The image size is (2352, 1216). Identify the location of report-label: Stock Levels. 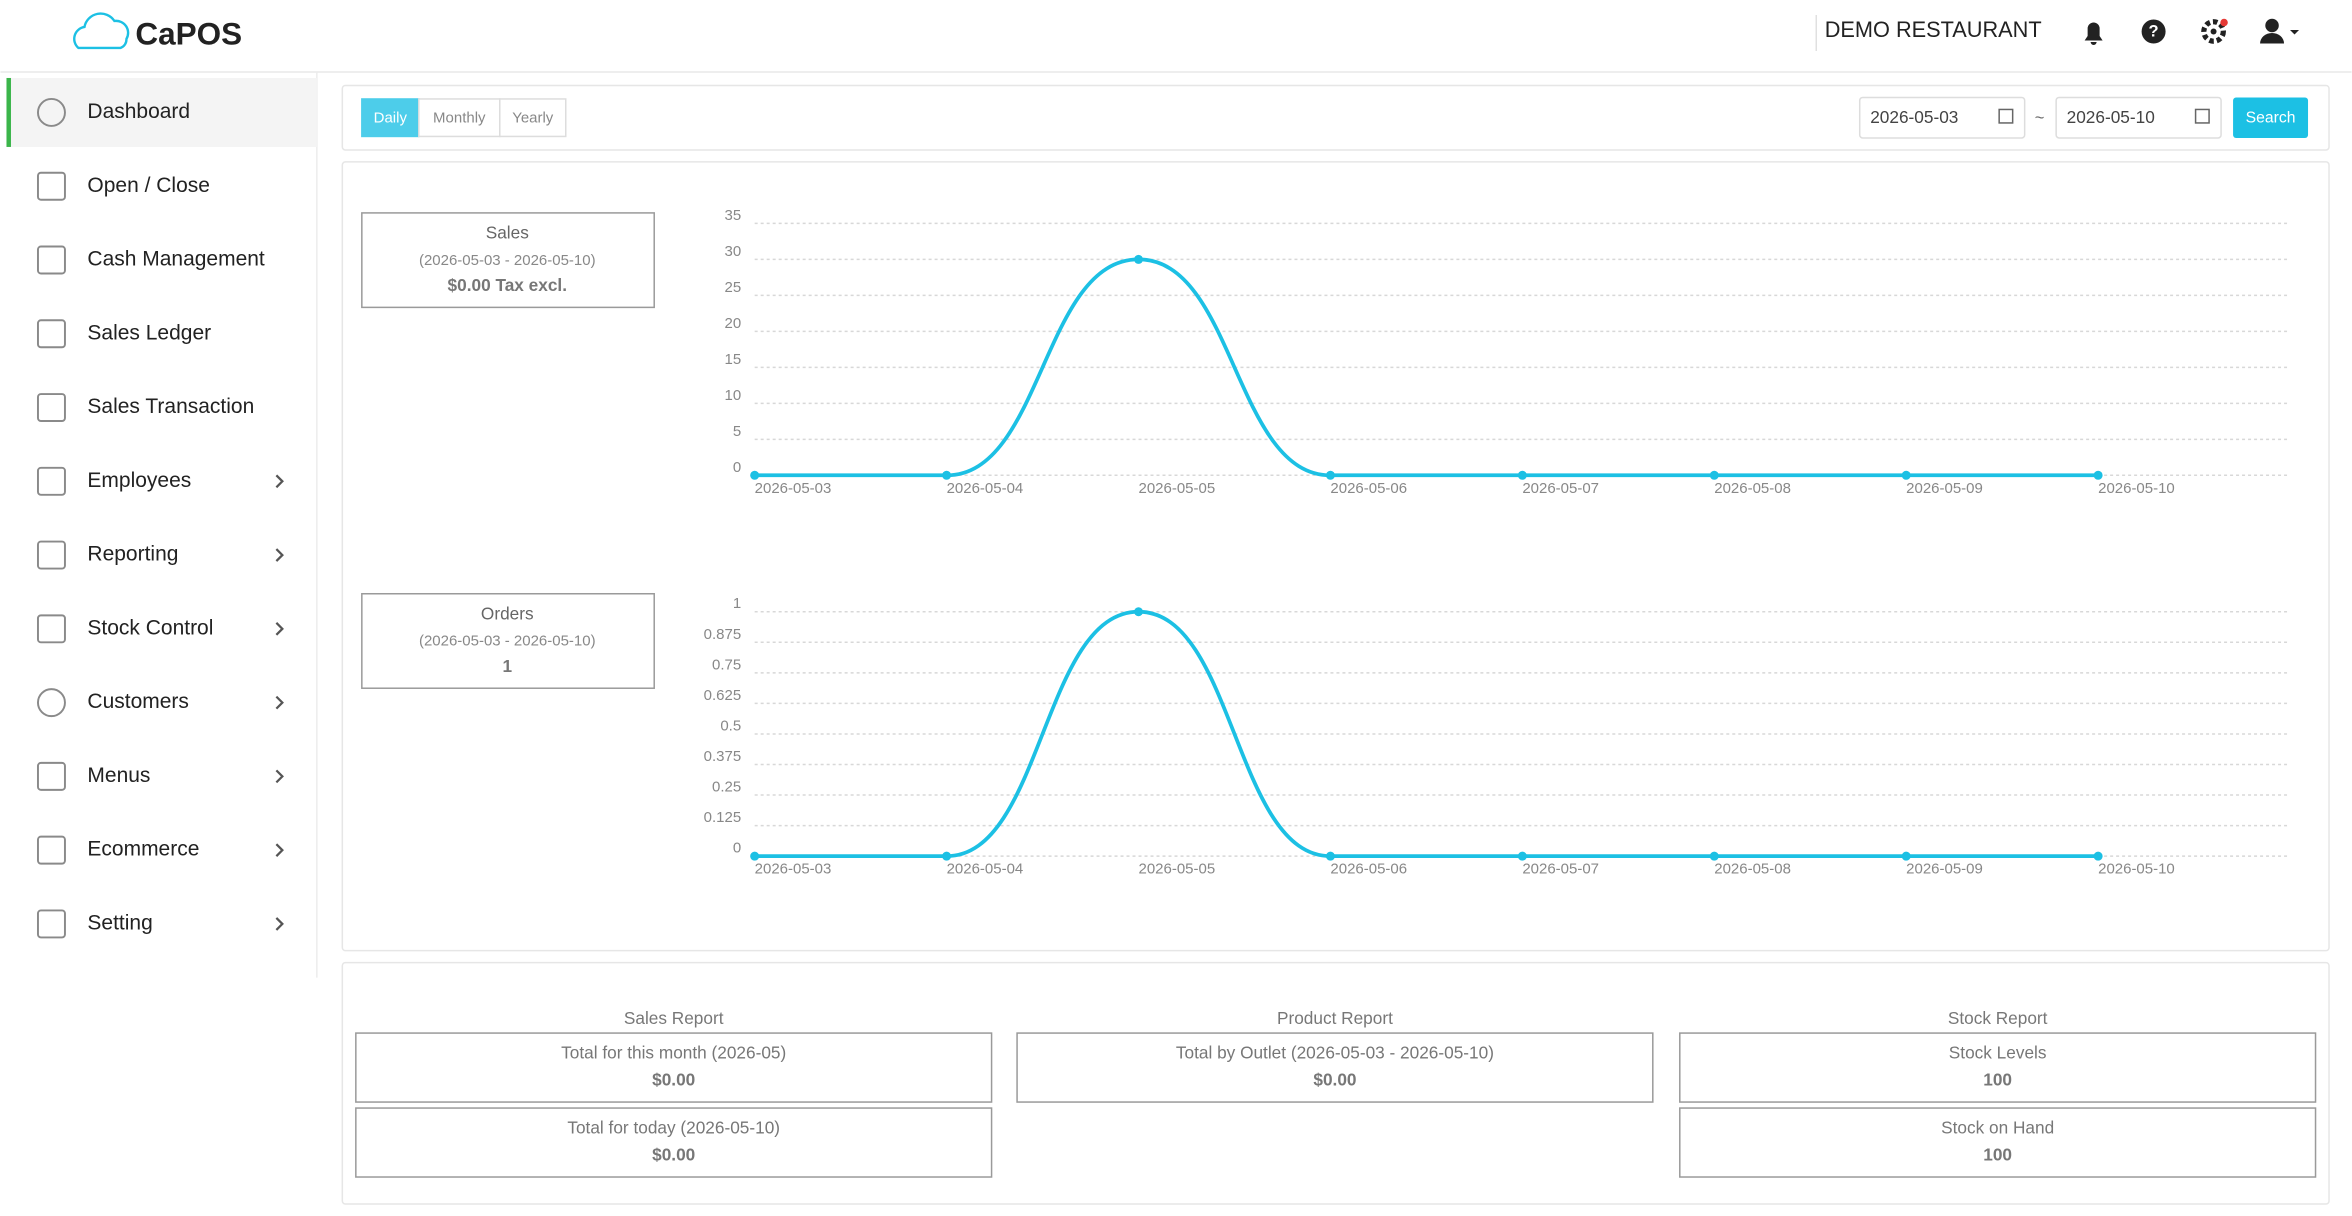
(1998, 1053).